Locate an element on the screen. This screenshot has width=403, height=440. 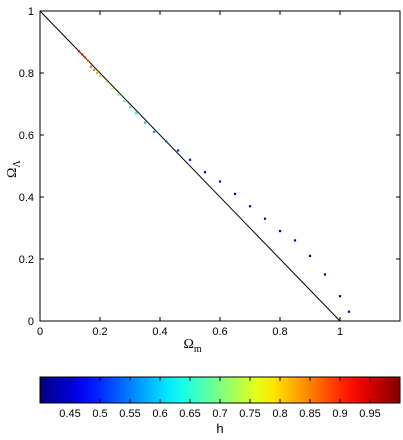
y-tick-label: 1 is located at coordinates (31, 12).